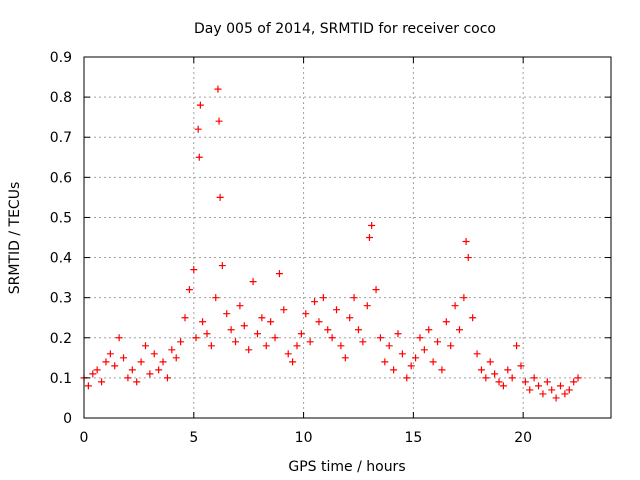 This screenshot has width=640, height=480. I want to click on x-tick-label: 20, so click(523, 438).